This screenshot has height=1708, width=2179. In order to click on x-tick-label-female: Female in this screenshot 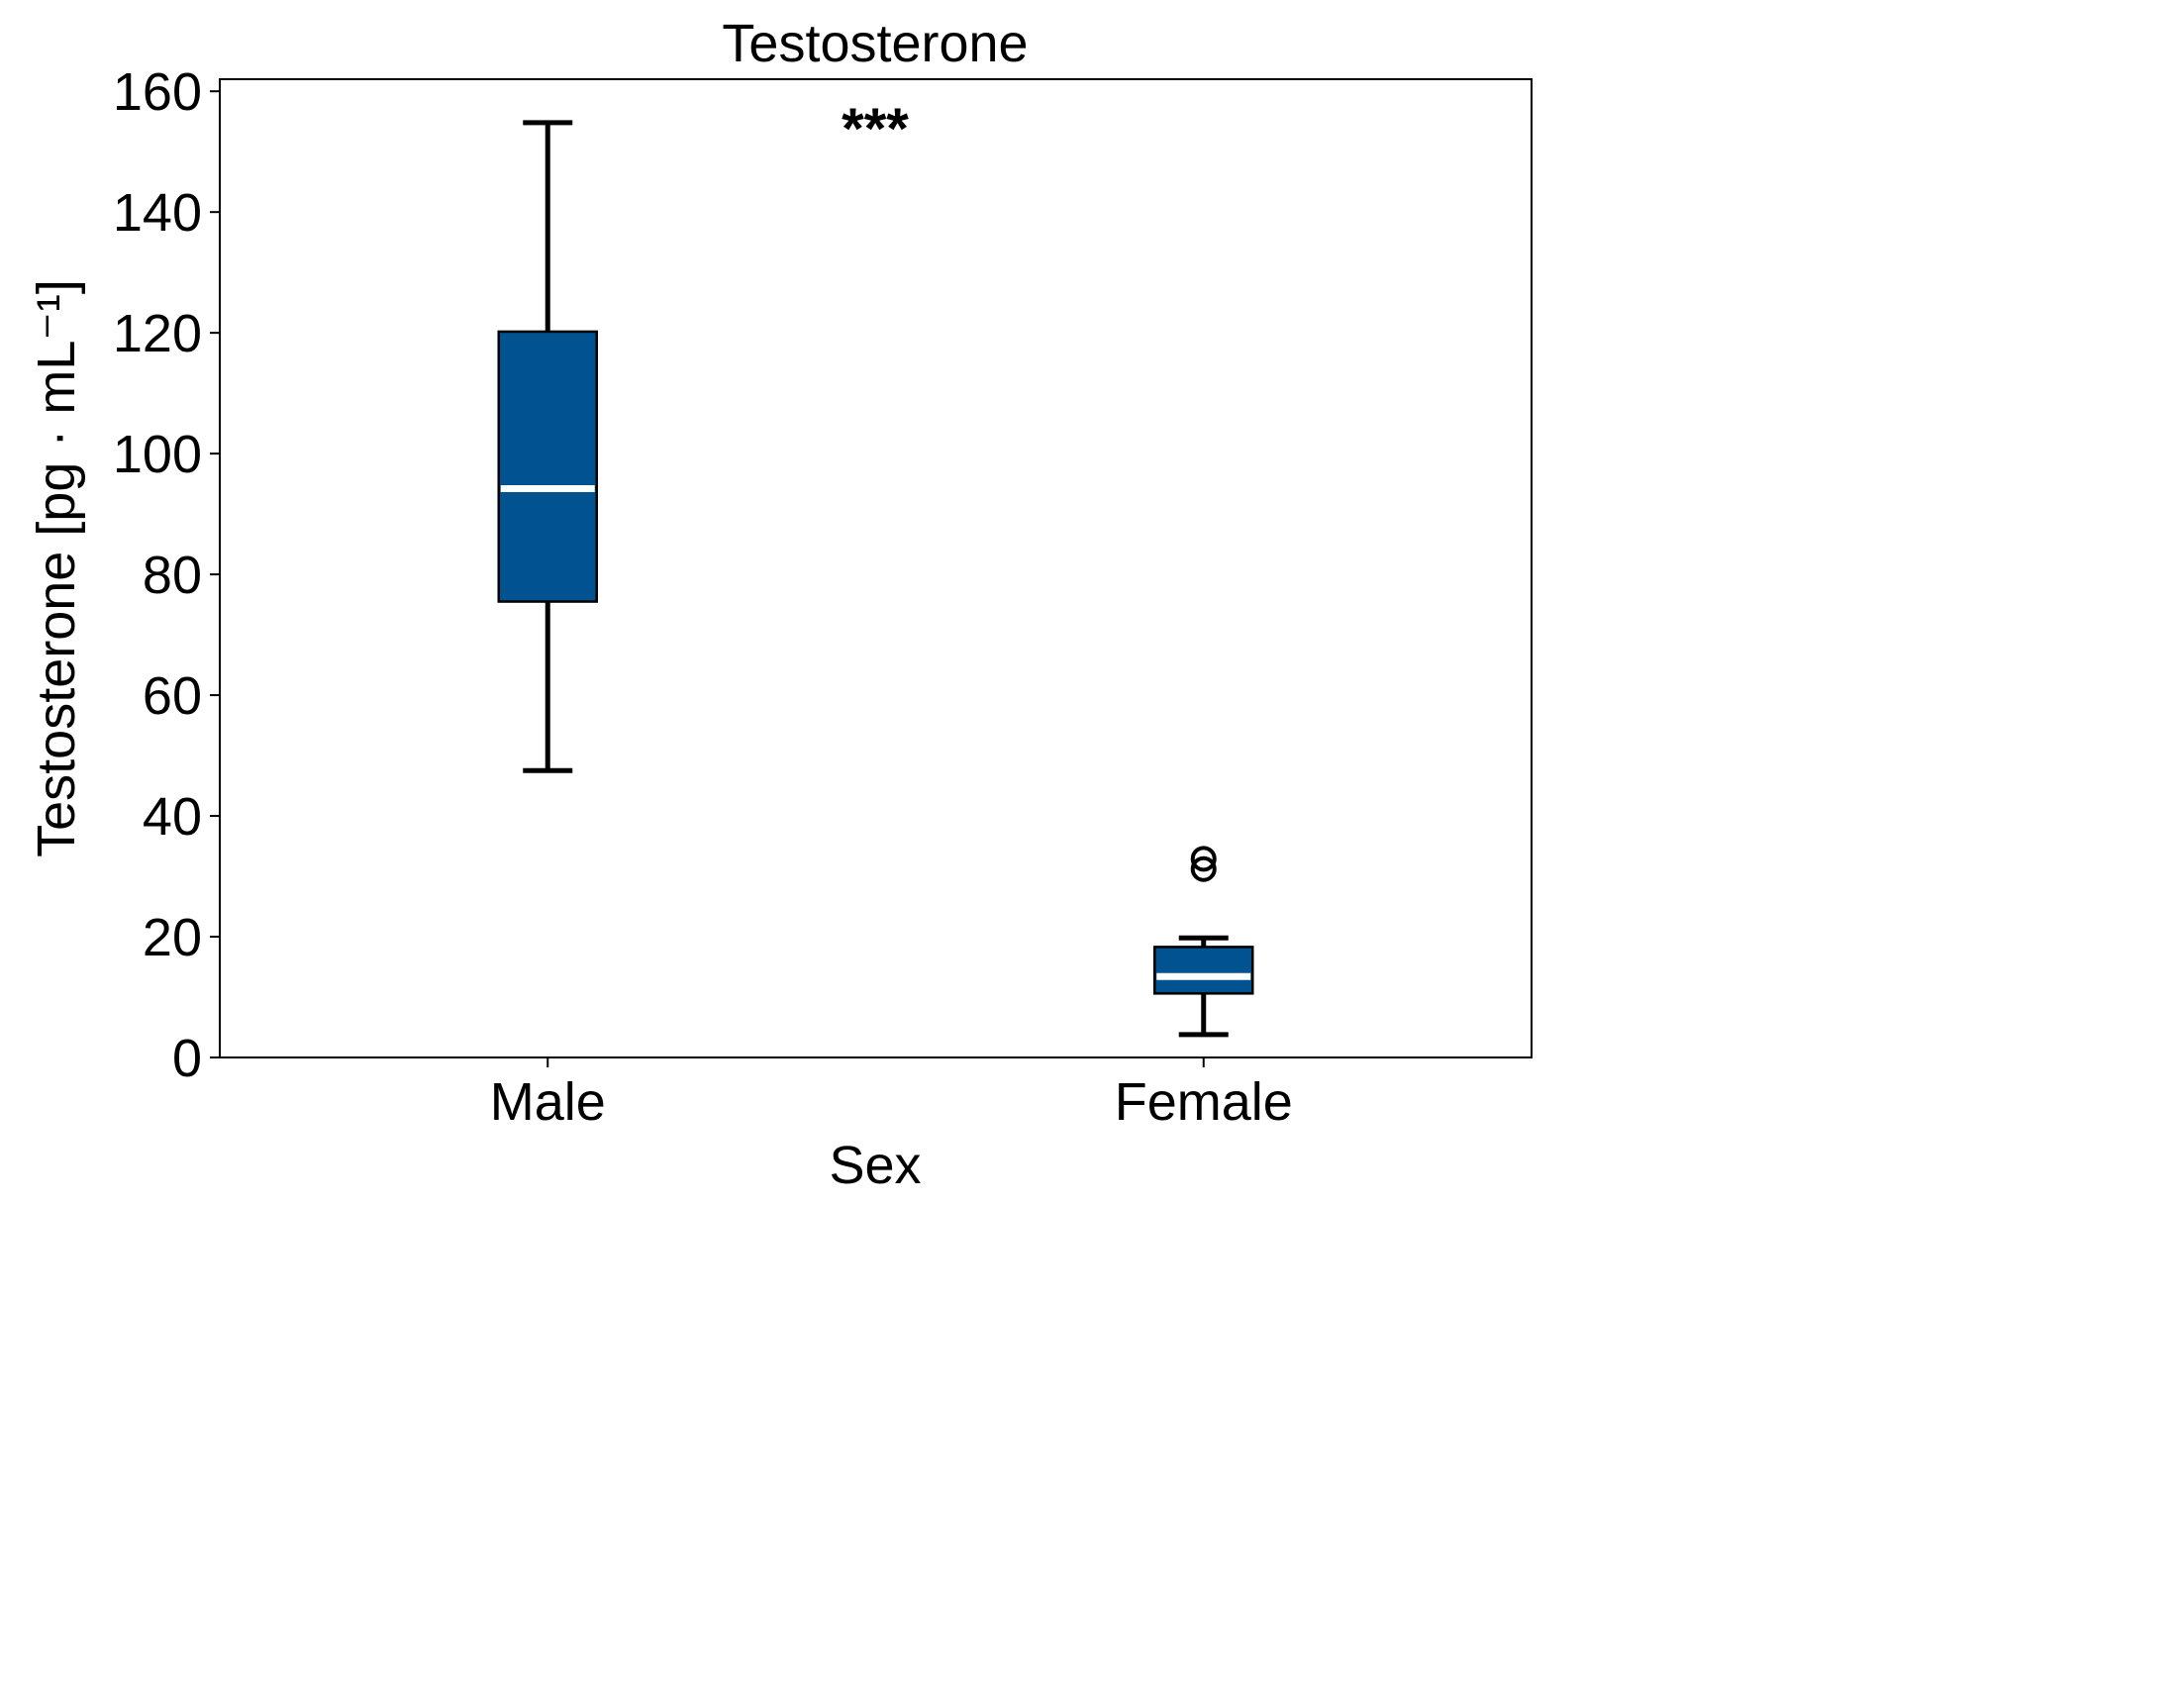, I will do `click(1204, 1102)`.